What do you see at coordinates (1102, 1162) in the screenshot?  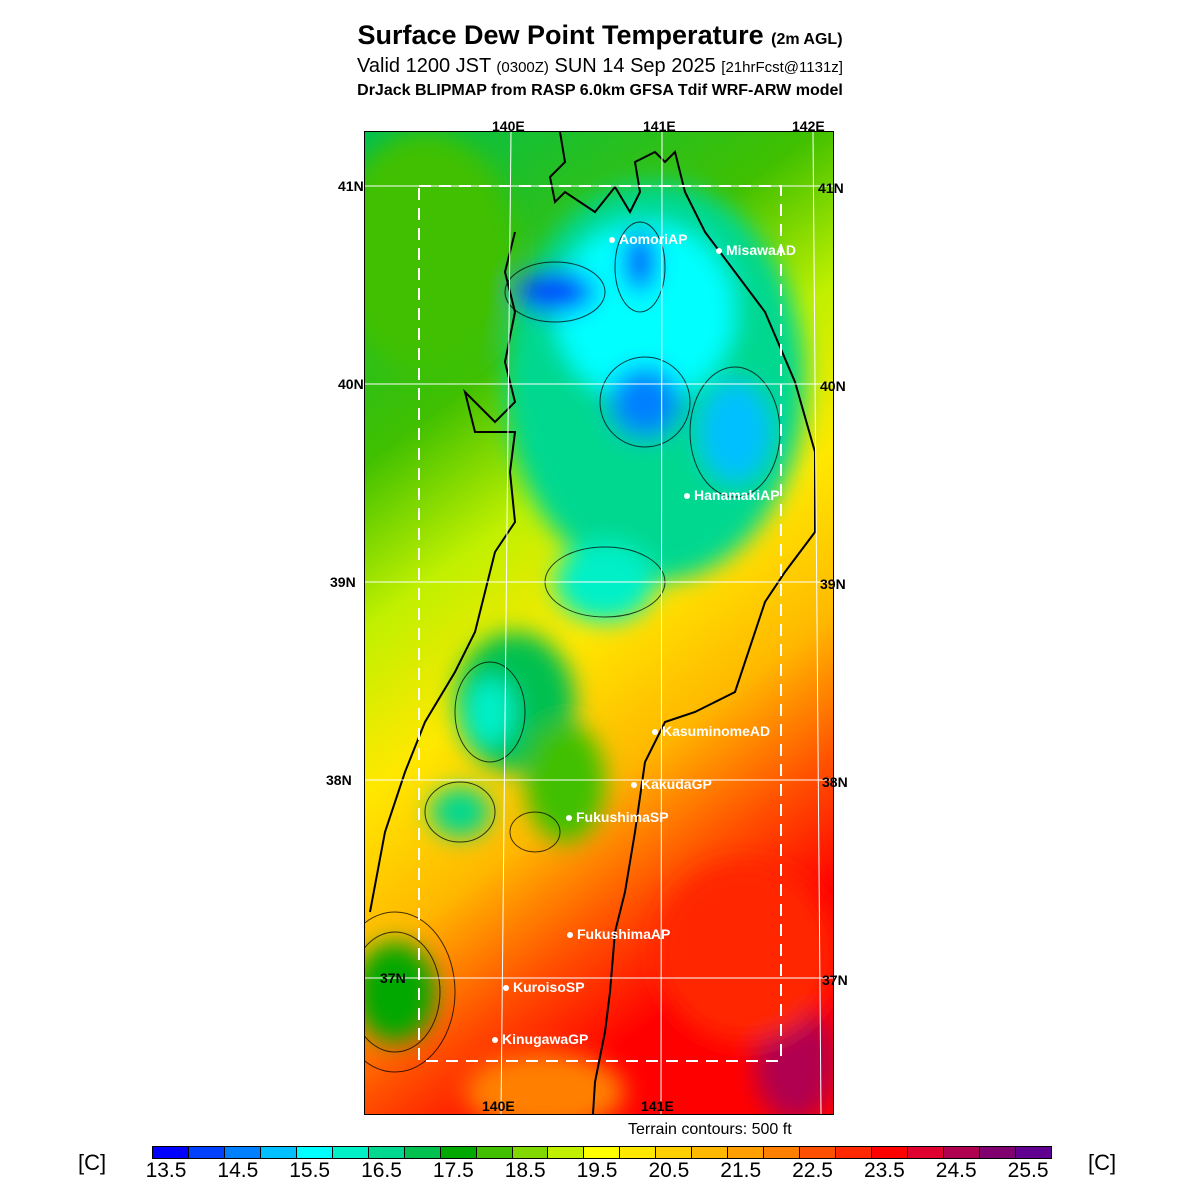 I see `colorbar-unit-right: [C]` at bounding box center [1102, 1162].